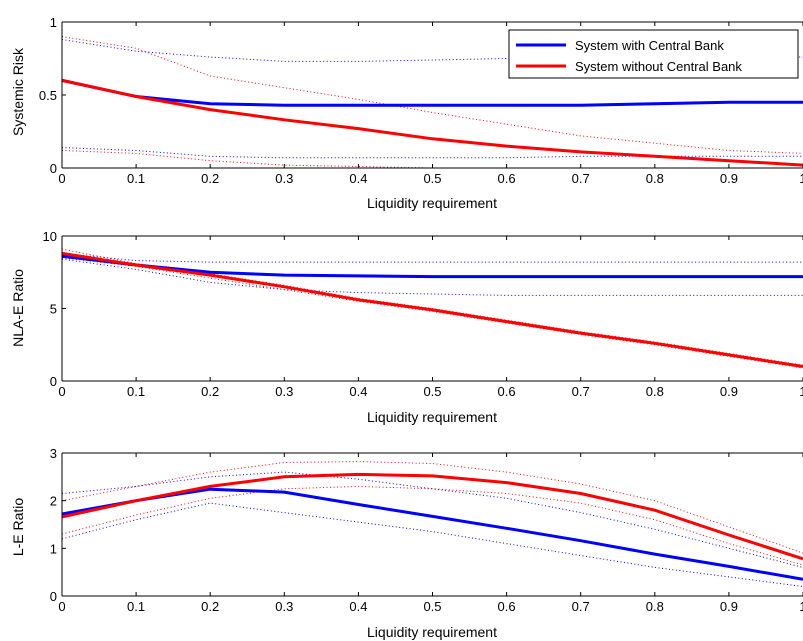 This screenshot has width=803, height=641. I want to click on systemic-risk-x-tick-label: 0.4, so click(358, 178).